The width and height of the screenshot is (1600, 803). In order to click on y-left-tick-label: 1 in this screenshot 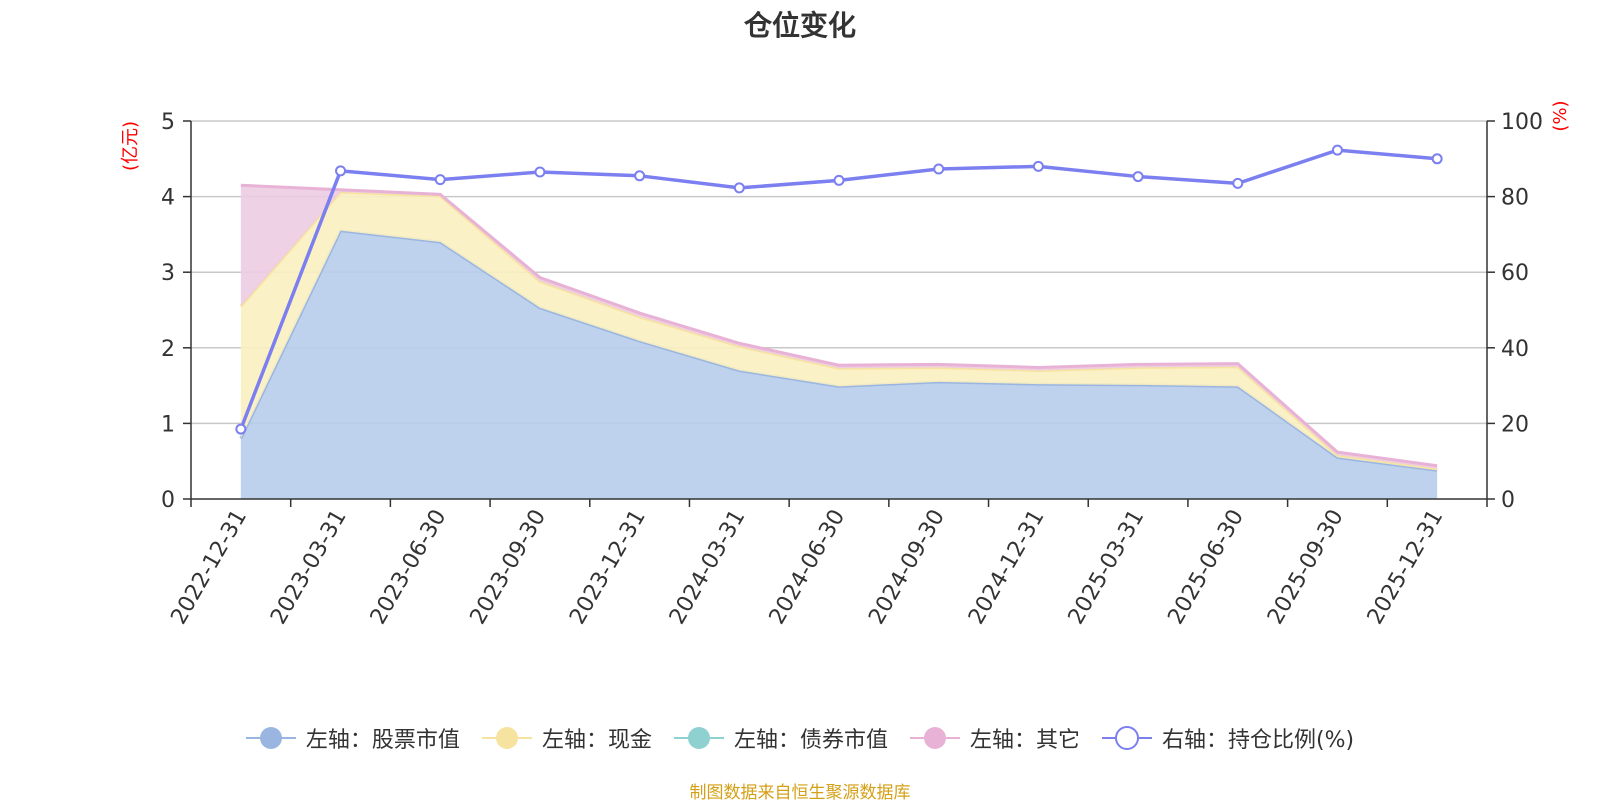, I will do `click(168, 424)`.